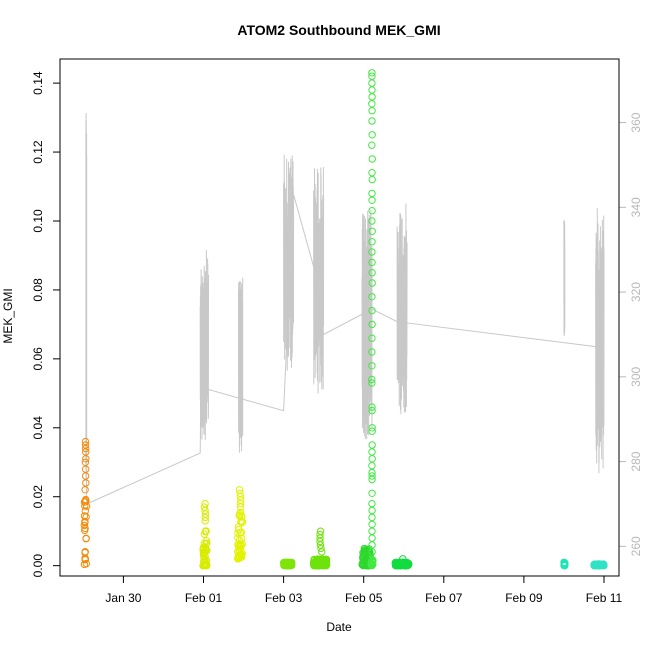 The width and height of the screenshot is (650, 650). Describe the element at coordinates (38, 497) in the screenshot. I see `y-left-tick-label: 0.02` at that location.